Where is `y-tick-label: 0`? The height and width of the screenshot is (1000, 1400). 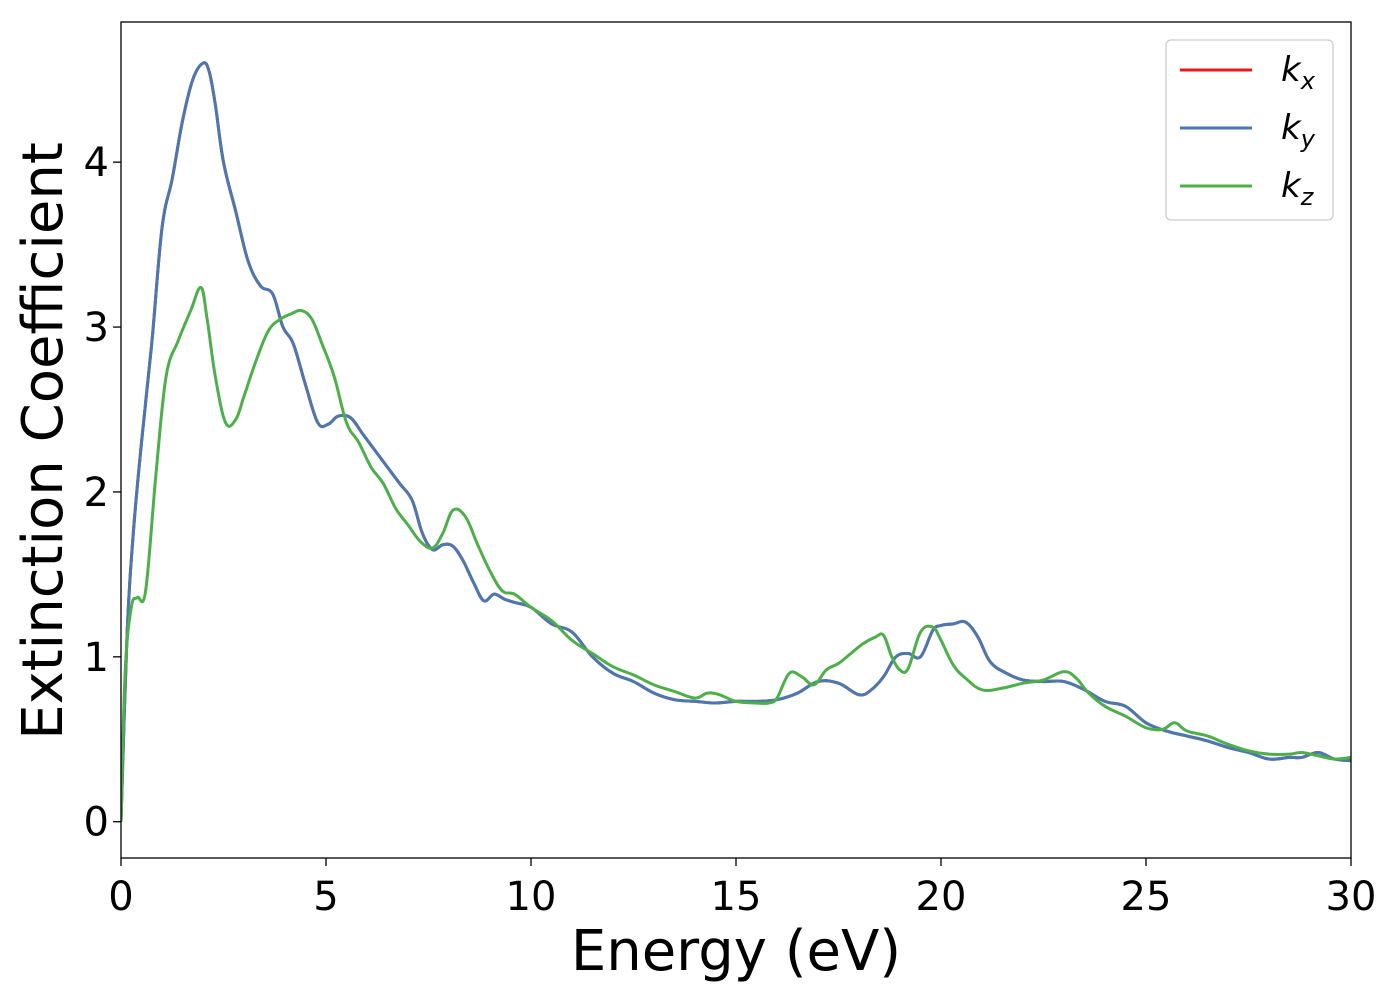 y-tick-label: 0 is located at coordinates (96, 823).